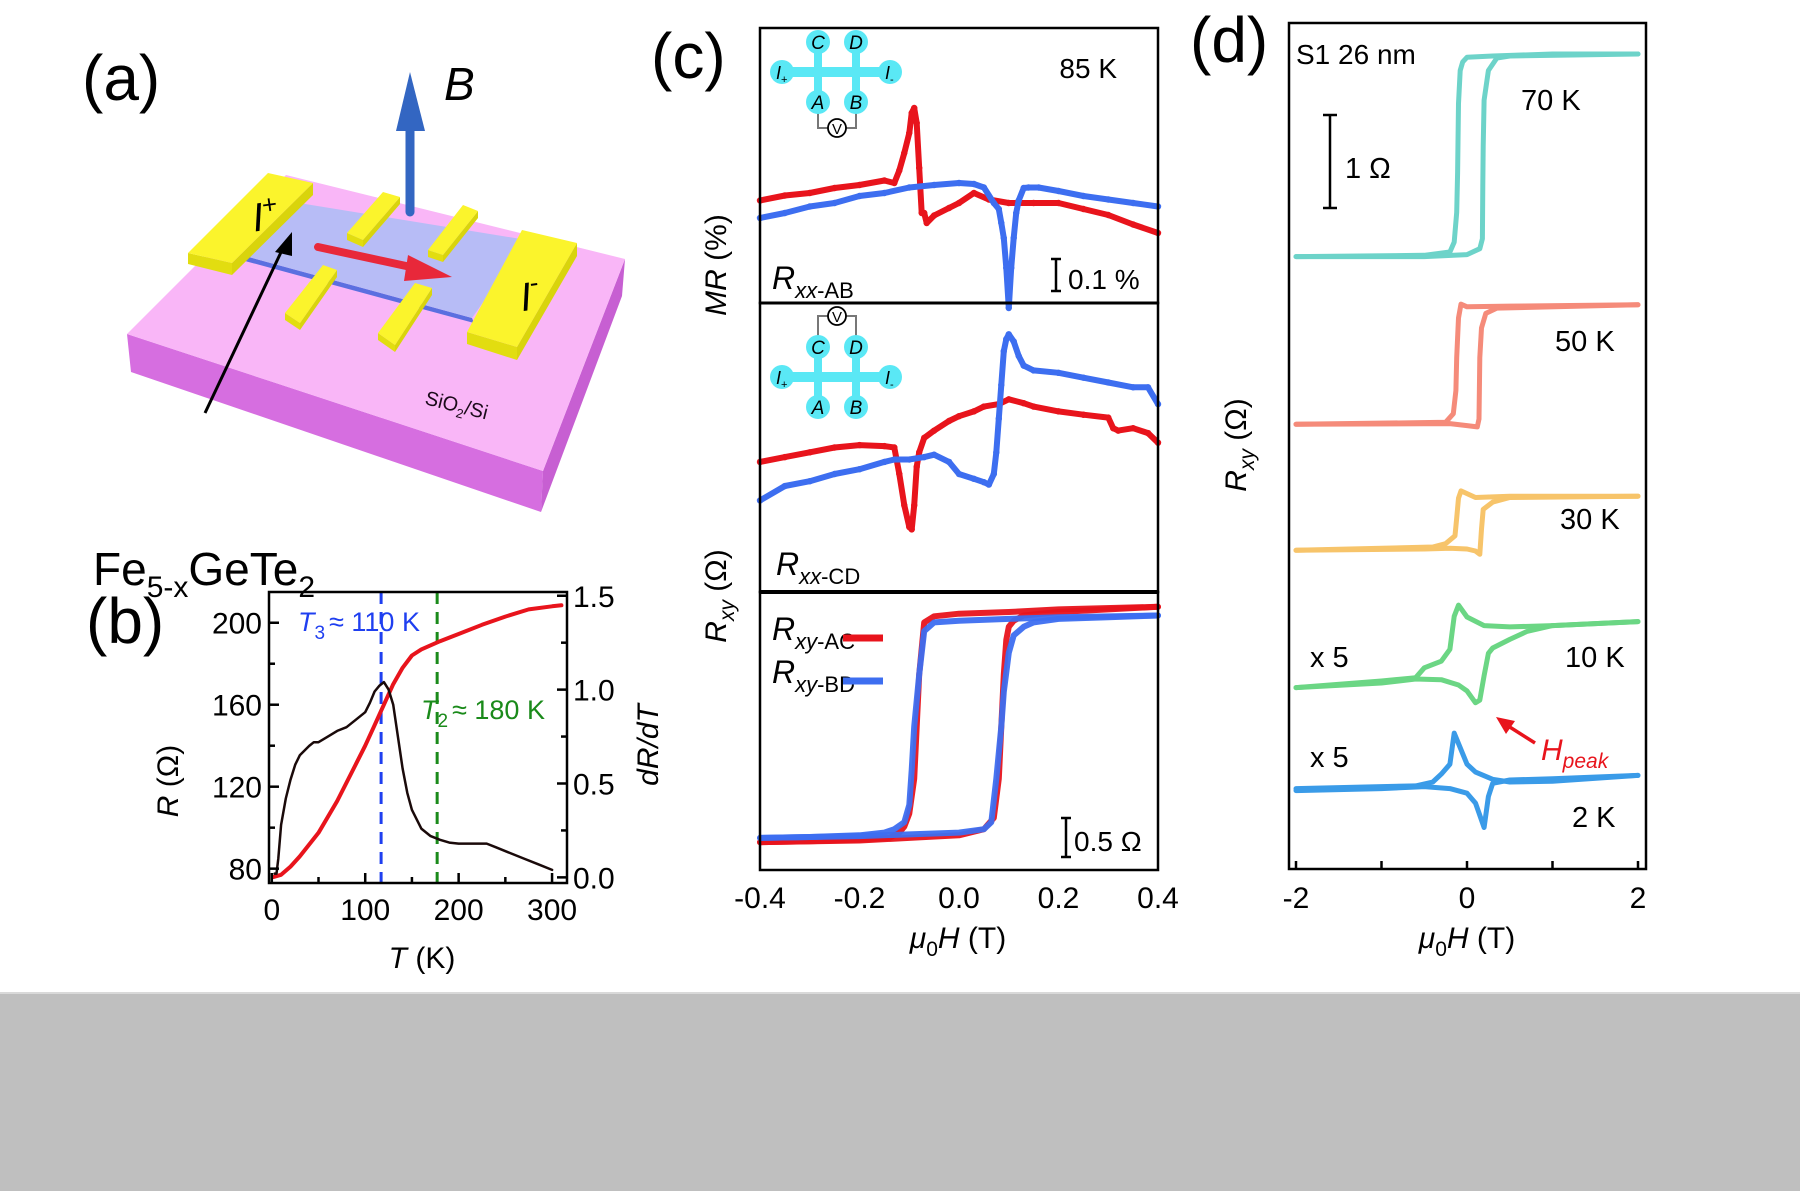 Image resolution: width=1800 pixels, height=1191 pixels. I want to click on electrode-i-minus, so click(522, 295).